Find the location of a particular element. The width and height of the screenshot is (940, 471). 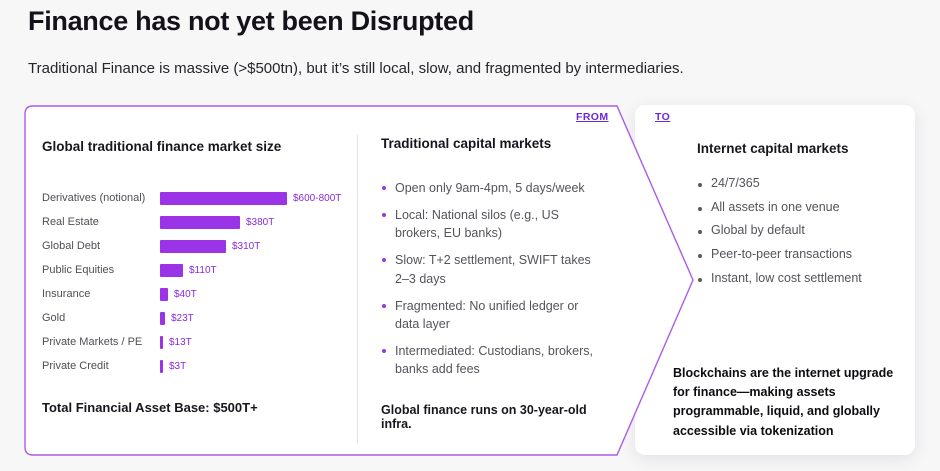

bar-row: Private Credit $3T is located at coordinates (194, 366).